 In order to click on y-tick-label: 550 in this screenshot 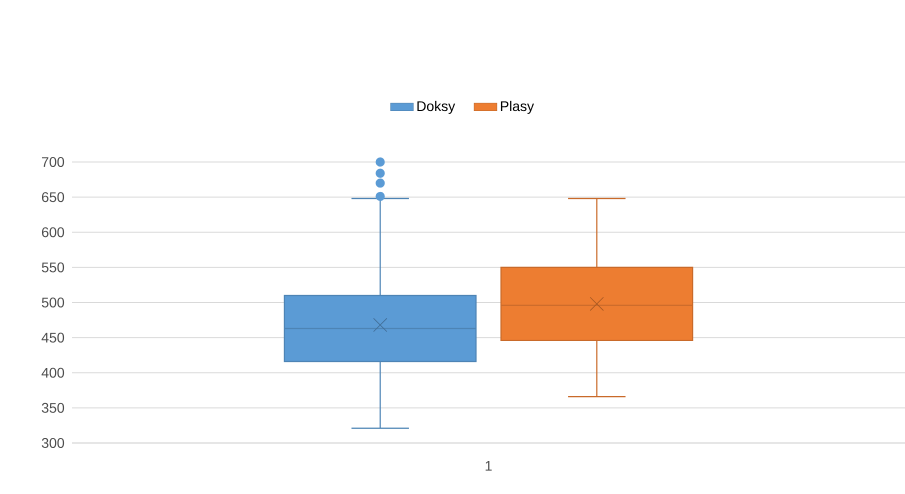, I will do `click(53, 267)`.